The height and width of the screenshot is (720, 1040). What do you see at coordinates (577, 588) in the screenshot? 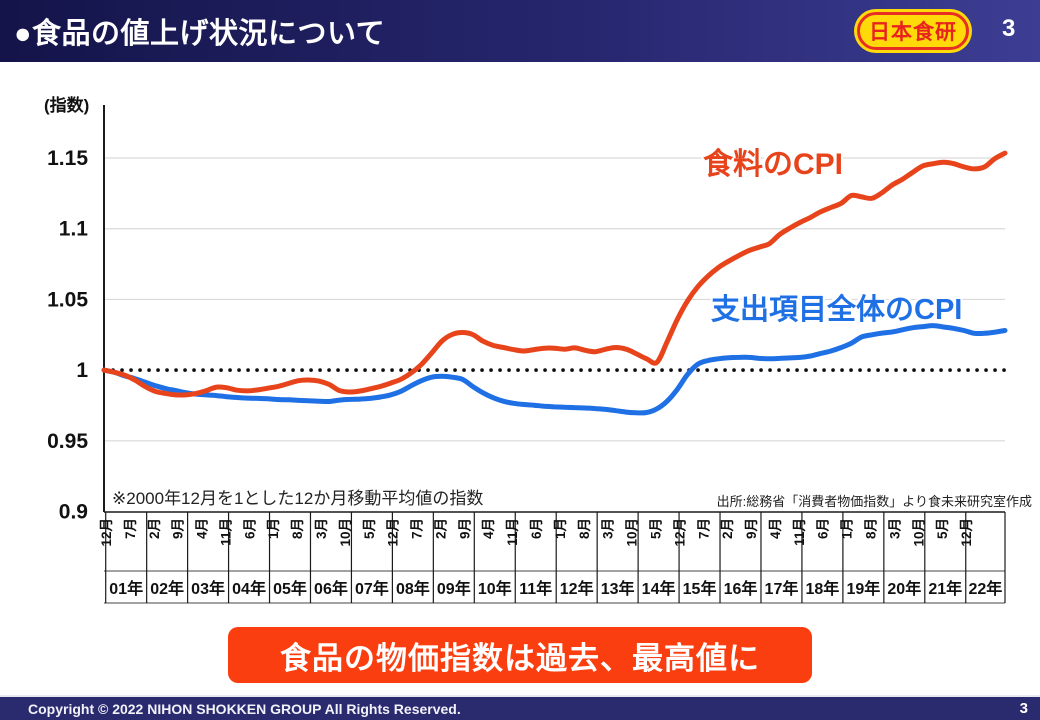
I see `year-tick-label: 12年` at bounding box center [577, 588].